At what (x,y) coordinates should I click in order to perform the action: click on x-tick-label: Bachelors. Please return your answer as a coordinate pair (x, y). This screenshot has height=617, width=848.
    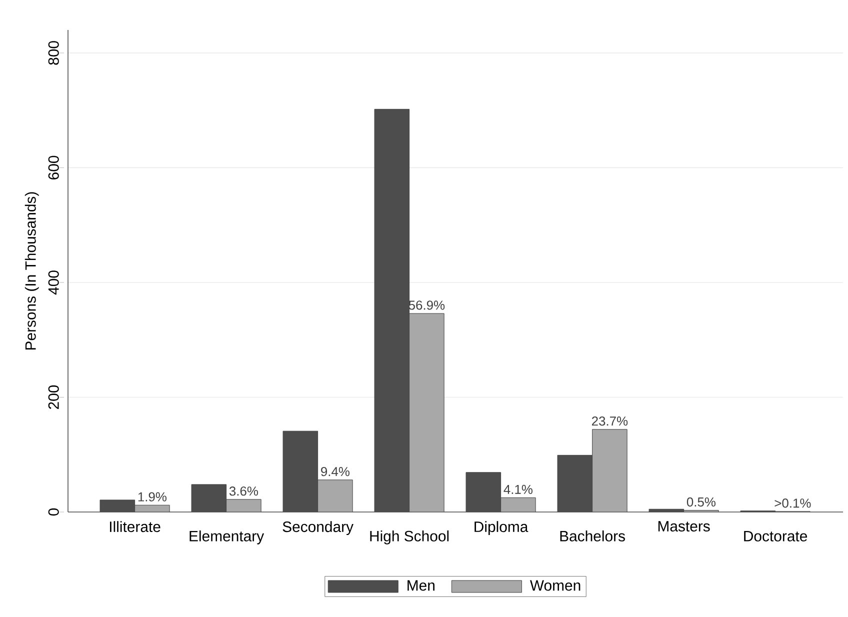
    Looking at the image, I should click on (592, 536).